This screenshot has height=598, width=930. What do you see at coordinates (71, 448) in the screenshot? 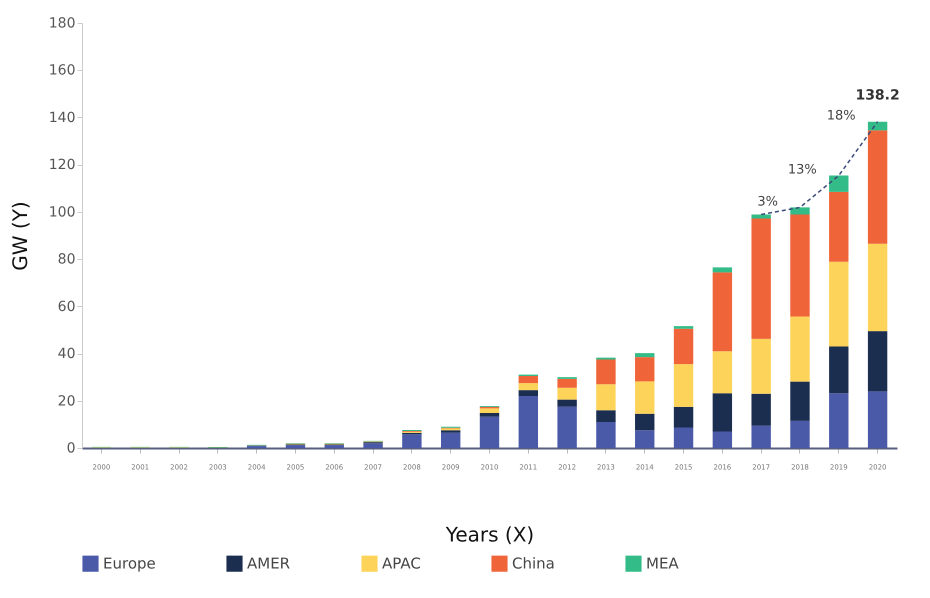
I see `y-tick-label: 0` at bounding box center [71, 448].